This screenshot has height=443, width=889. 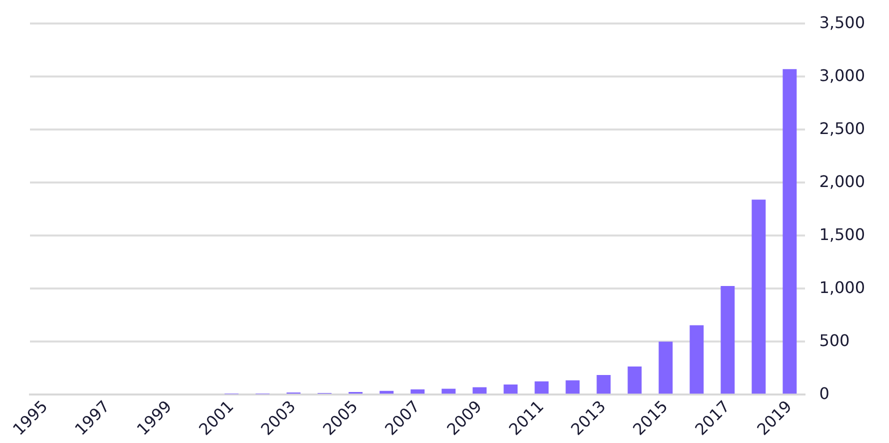 I want to click on y-tick-label: 1,500, so click(x=842, y=234).